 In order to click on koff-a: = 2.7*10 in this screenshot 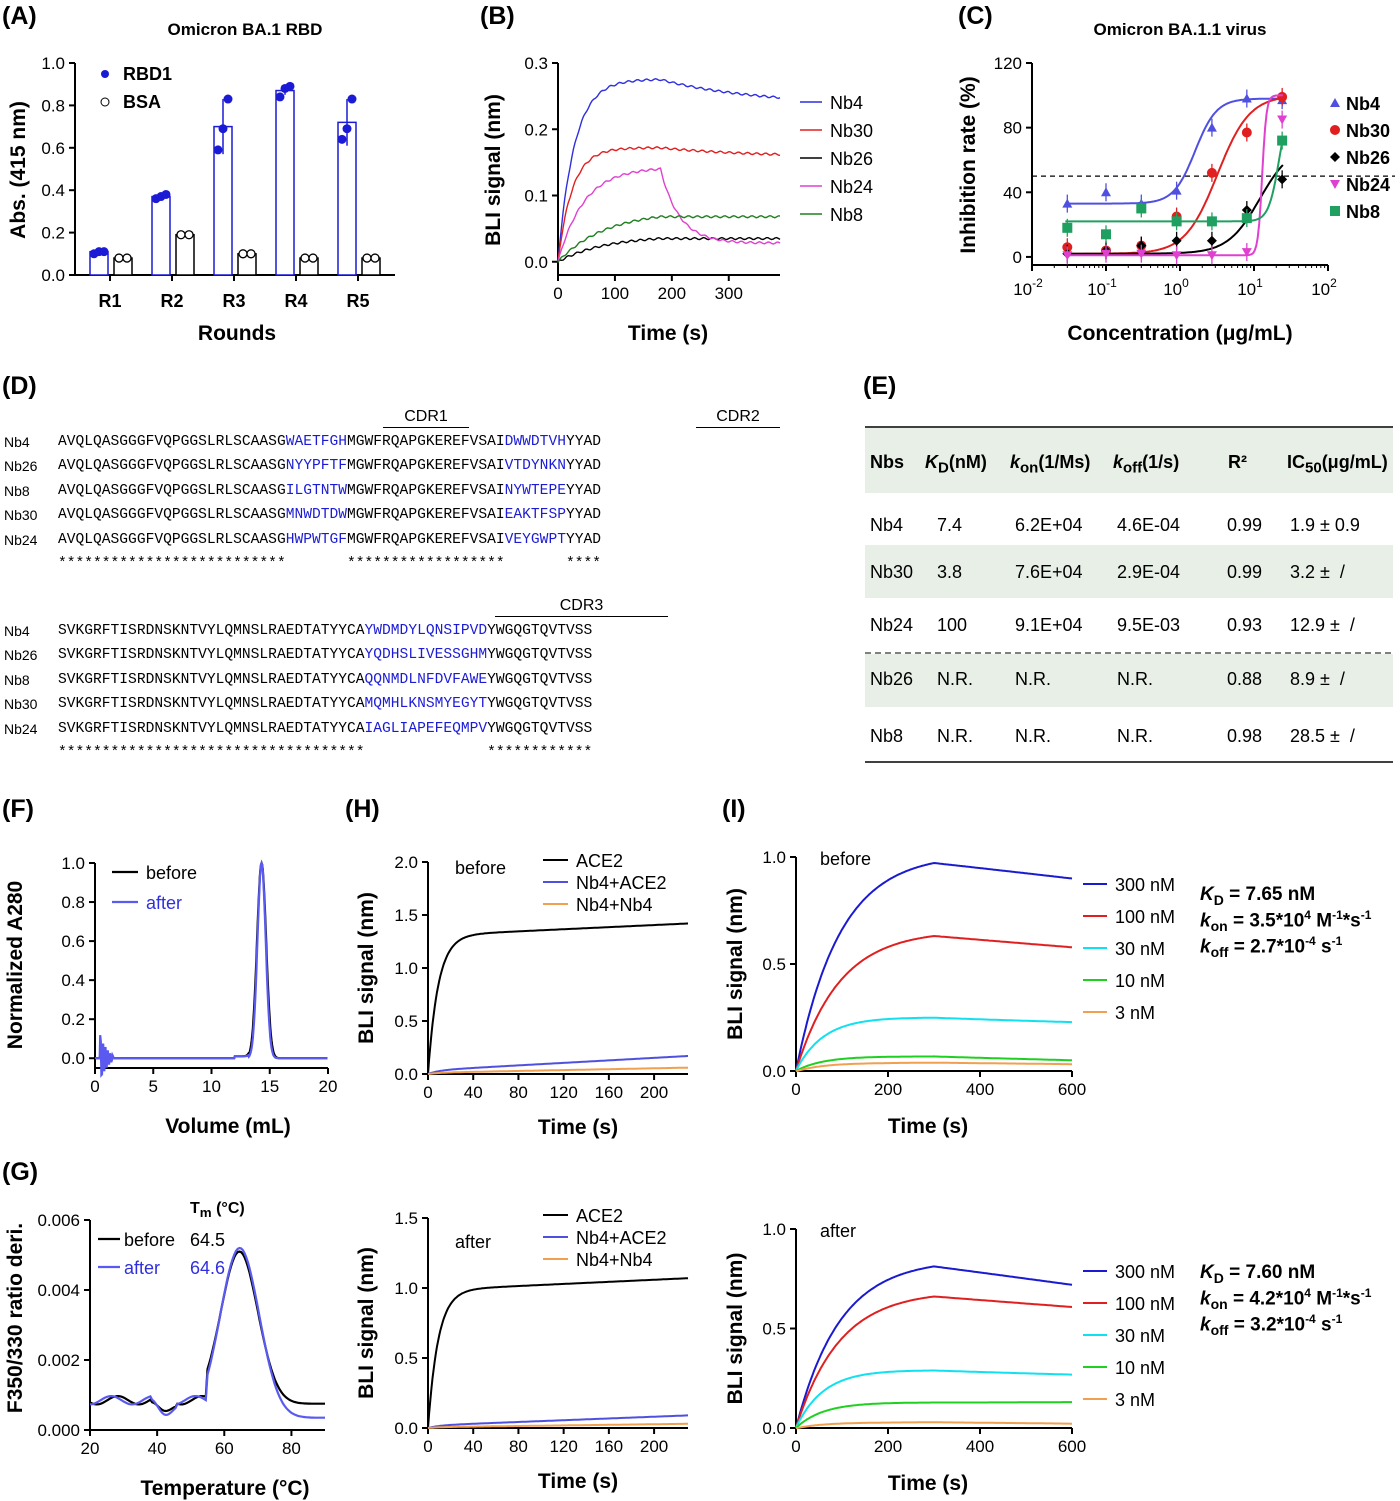, I will do `click(1267, 947)`.